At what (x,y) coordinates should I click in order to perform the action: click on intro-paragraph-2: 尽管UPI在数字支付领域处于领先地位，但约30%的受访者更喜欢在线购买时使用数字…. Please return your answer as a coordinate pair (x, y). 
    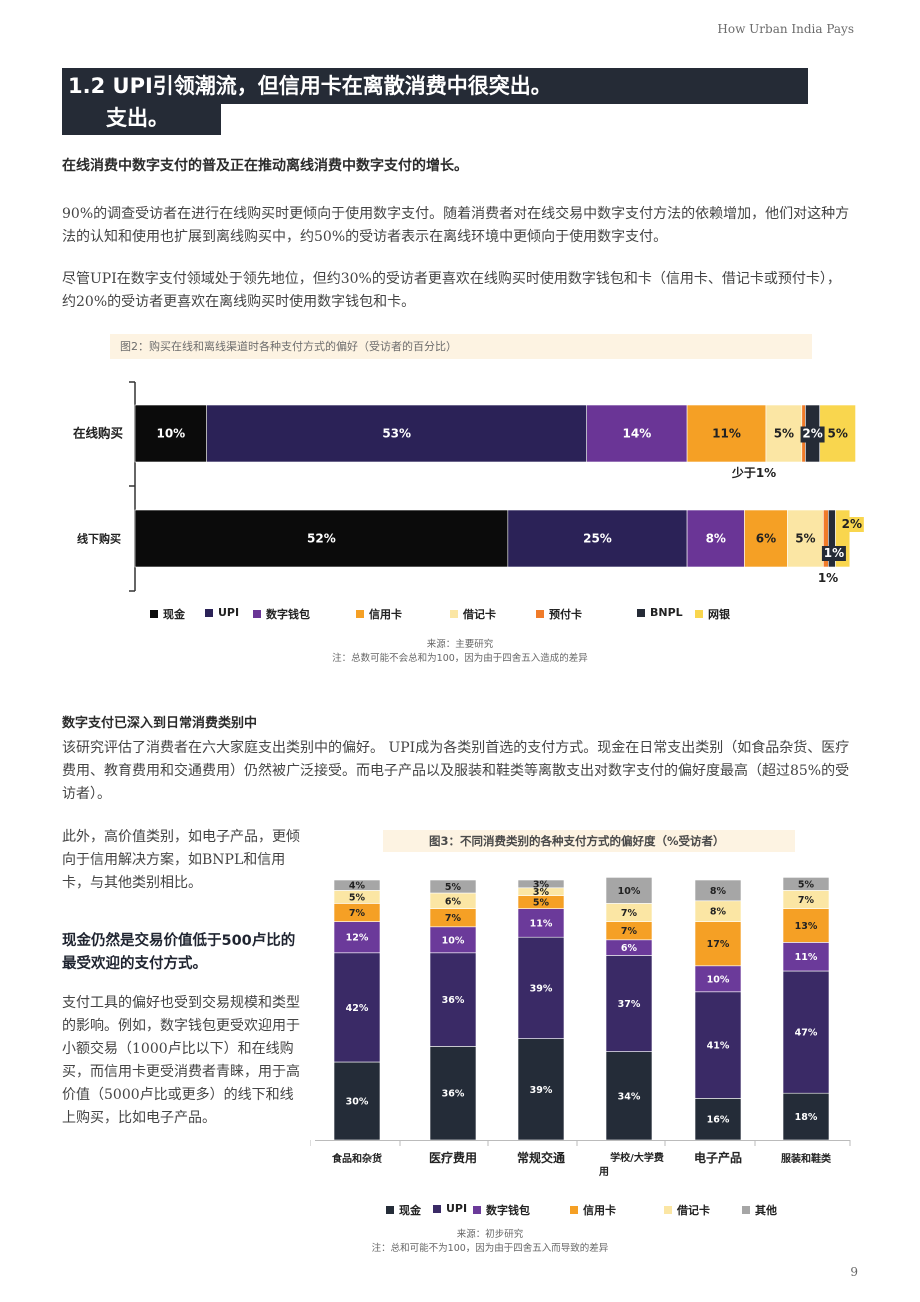
    Looking at the image, I should click on (451, 290).